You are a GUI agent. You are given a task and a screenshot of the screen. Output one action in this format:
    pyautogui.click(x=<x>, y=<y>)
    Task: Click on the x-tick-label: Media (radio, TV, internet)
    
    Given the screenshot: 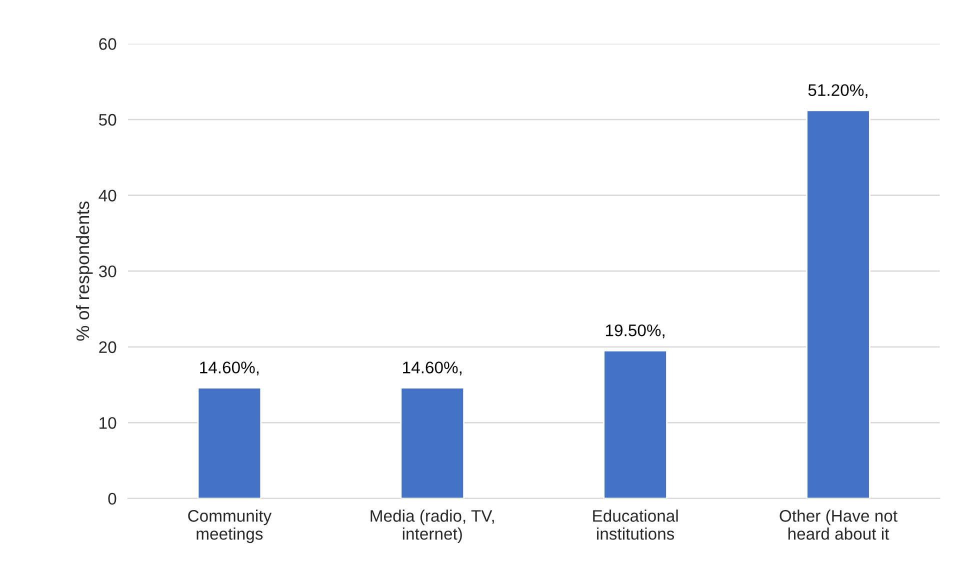 What is the action you would take?
    pyautogui.click(x=432, y=527)
    